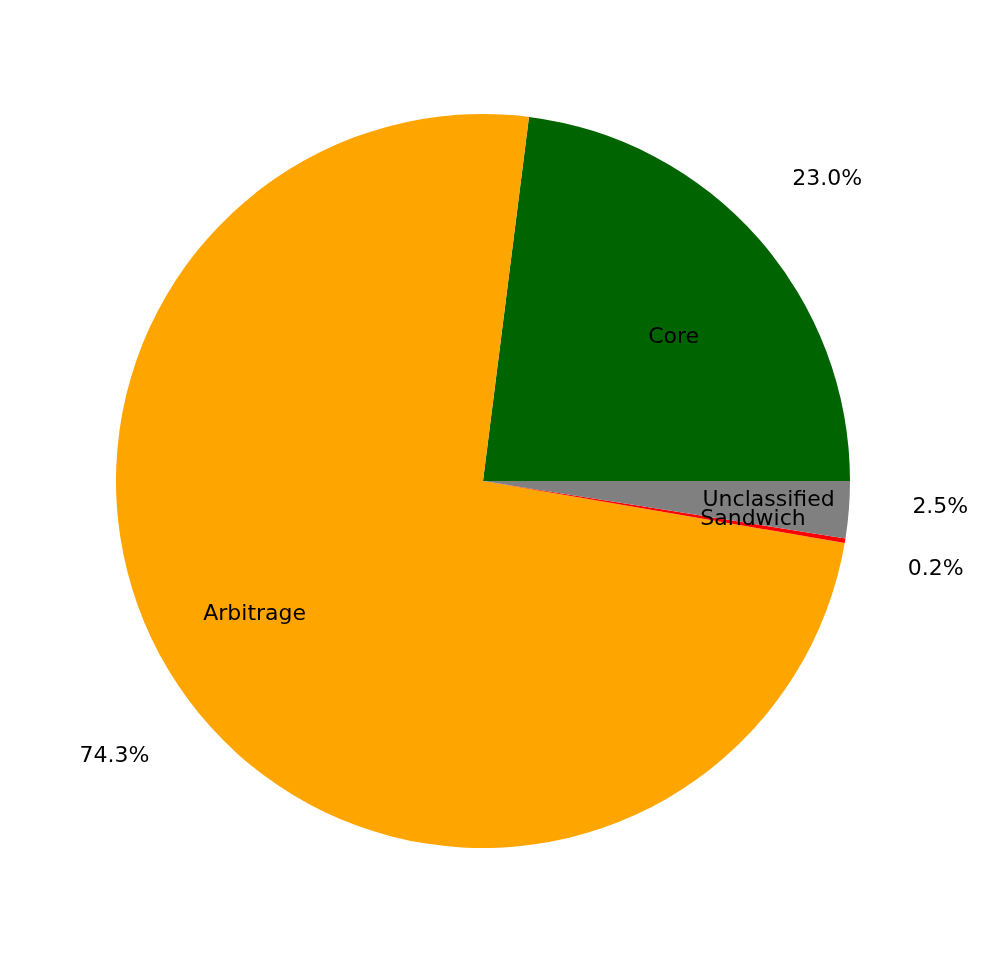 This screenshot has height=963, width=1008. Describe the element at coordinates (255, 612) in the screenshot. I see `slice-label: Arbitrage` at that location.